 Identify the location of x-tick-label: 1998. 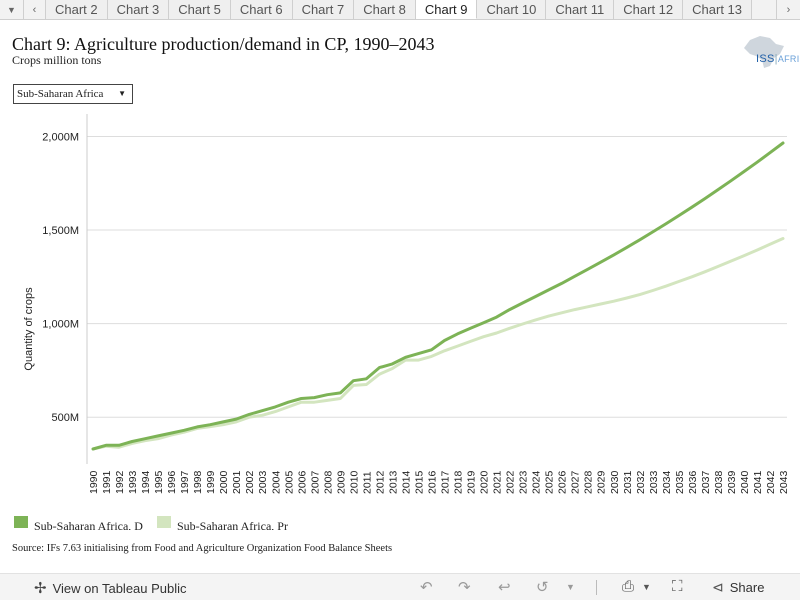
(198, 482).